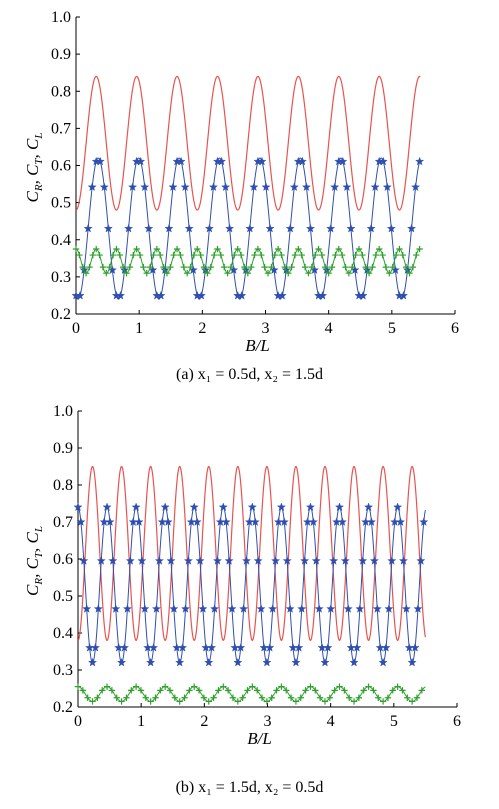 The image size is (499, 809). What do you see at coordinates (61, 17) in the screenshot?
I see `y-tick-label: 1.0` at bounding box center [61, 17].